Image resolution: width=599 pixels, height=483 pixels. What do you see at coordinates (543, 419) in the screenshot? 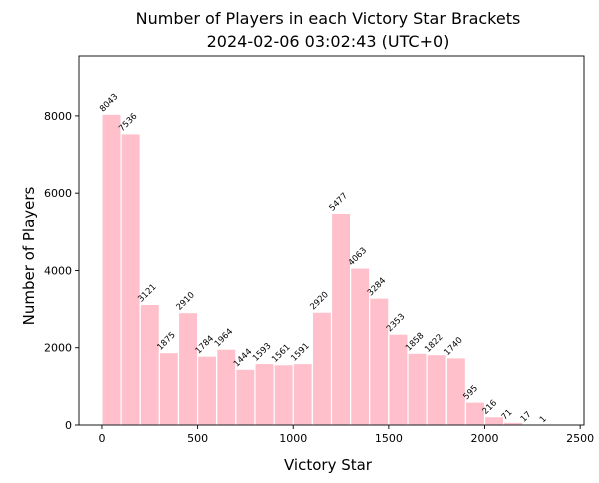
I see `bar-data-label: 1` at bounding box center [543, 419].